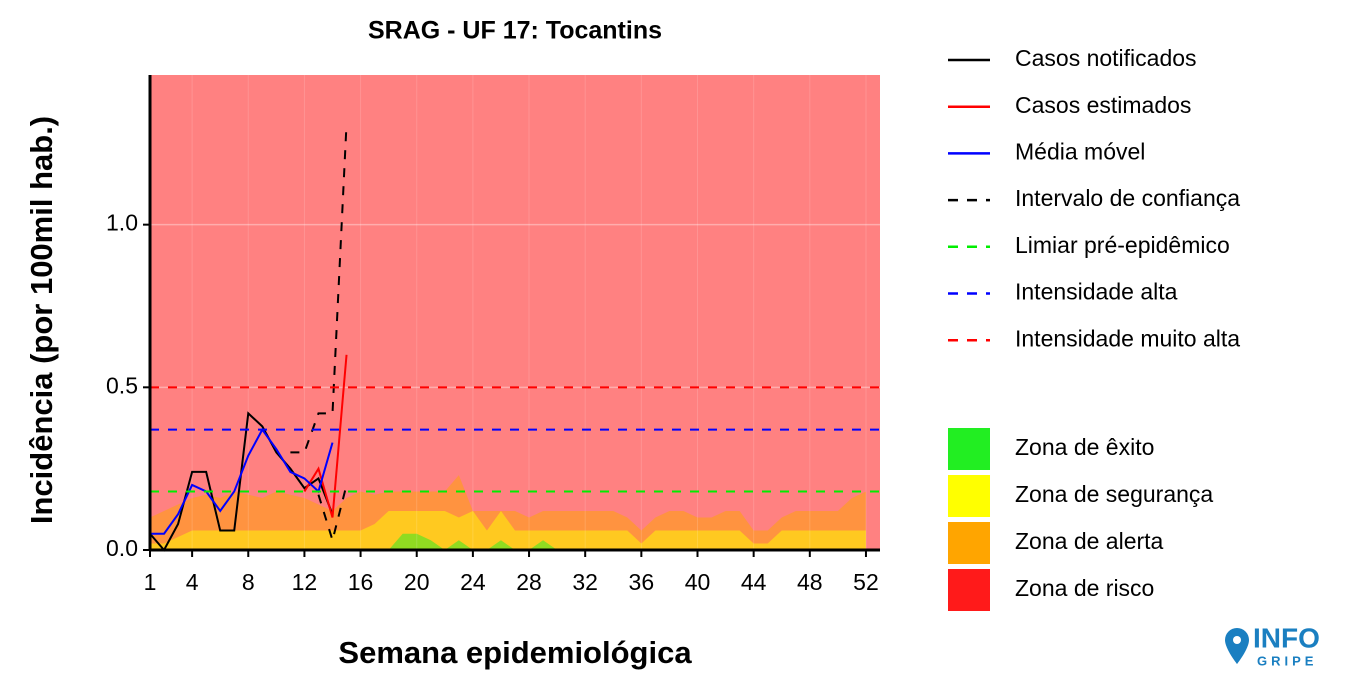 The image size is (1348, 680). Describe the element at coordinates (529, 582) in the screenshot. I see `x-tick-label: 28` at that location.